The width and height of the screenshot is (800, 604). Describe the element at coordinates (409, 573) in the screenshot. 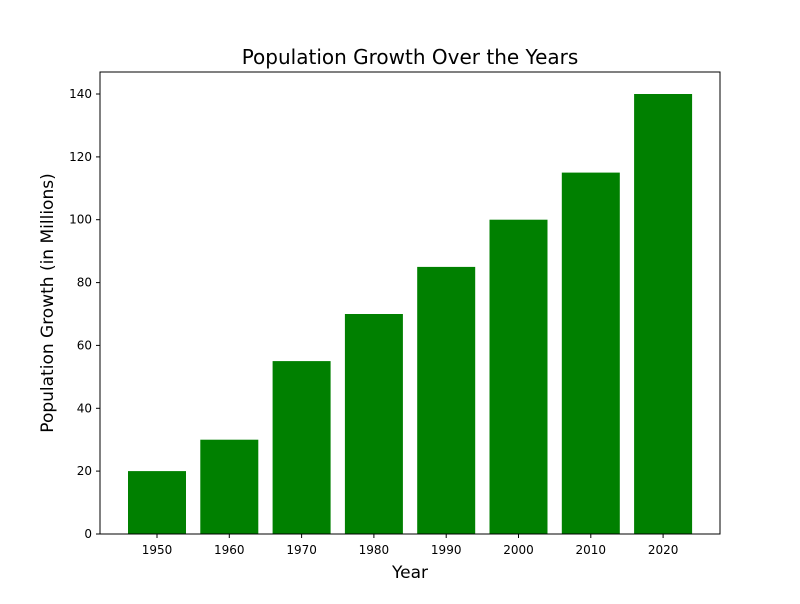

I see `x-axis-label: Year` at that location.